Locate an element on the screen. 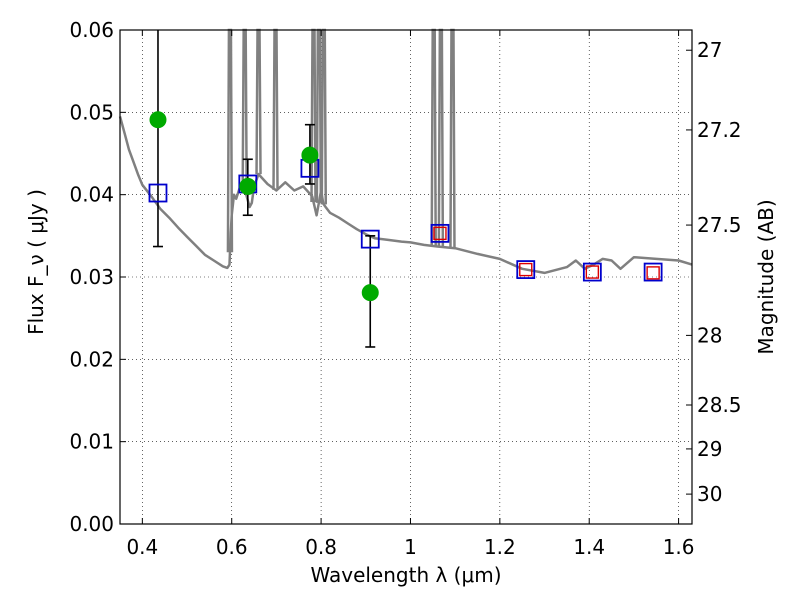 This screenshot has height=600, width=800. y-tick-label: 0.00 is located at coordinates (91, 524).